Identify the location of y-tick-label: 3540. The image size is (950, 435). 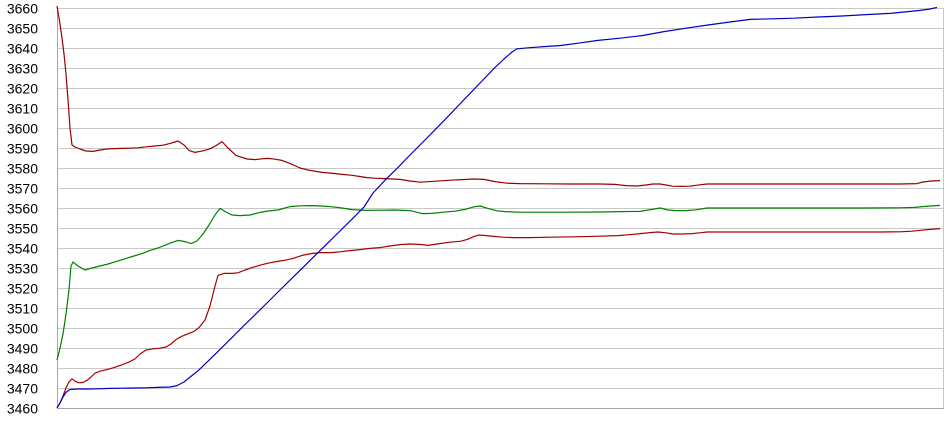
(22, 248).